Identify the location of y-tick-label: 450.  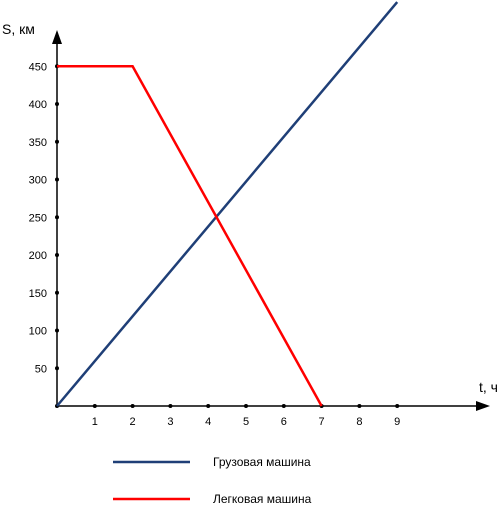
(38, 67).